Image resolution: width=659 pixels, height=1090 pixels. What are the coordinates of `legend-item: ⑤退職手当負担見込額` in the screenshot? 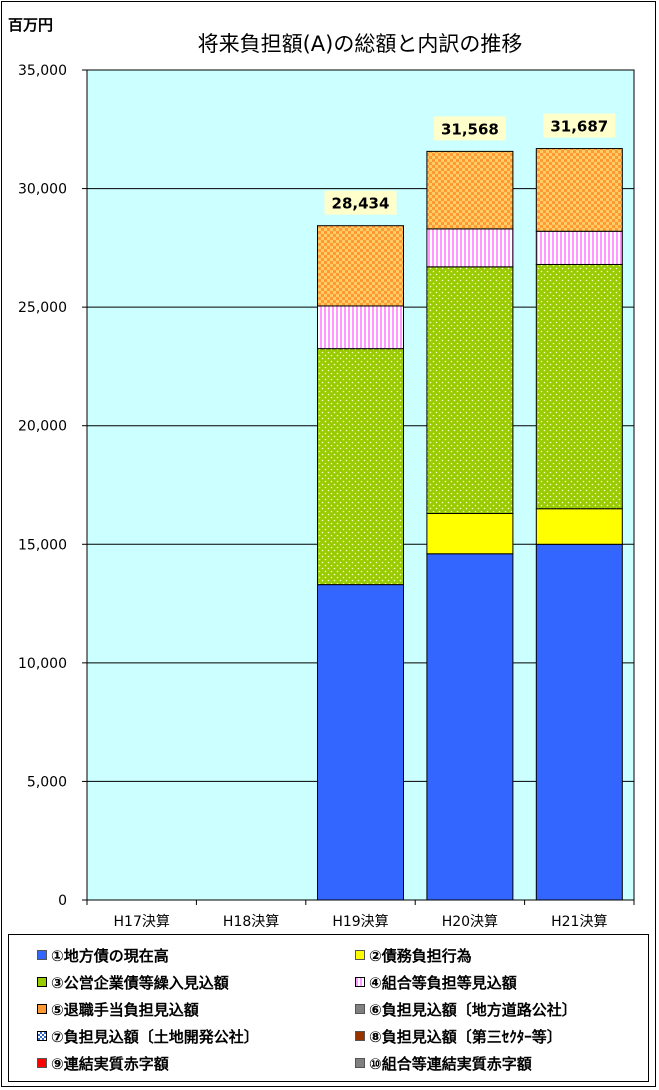 It's located at (118, 1009).